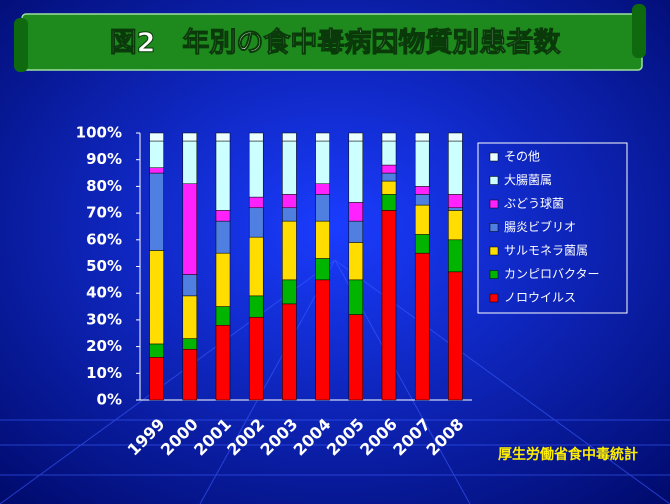  Describe the element at coordinates (522, 157) in the screenshot. I see `legend-label: その他` at that location.